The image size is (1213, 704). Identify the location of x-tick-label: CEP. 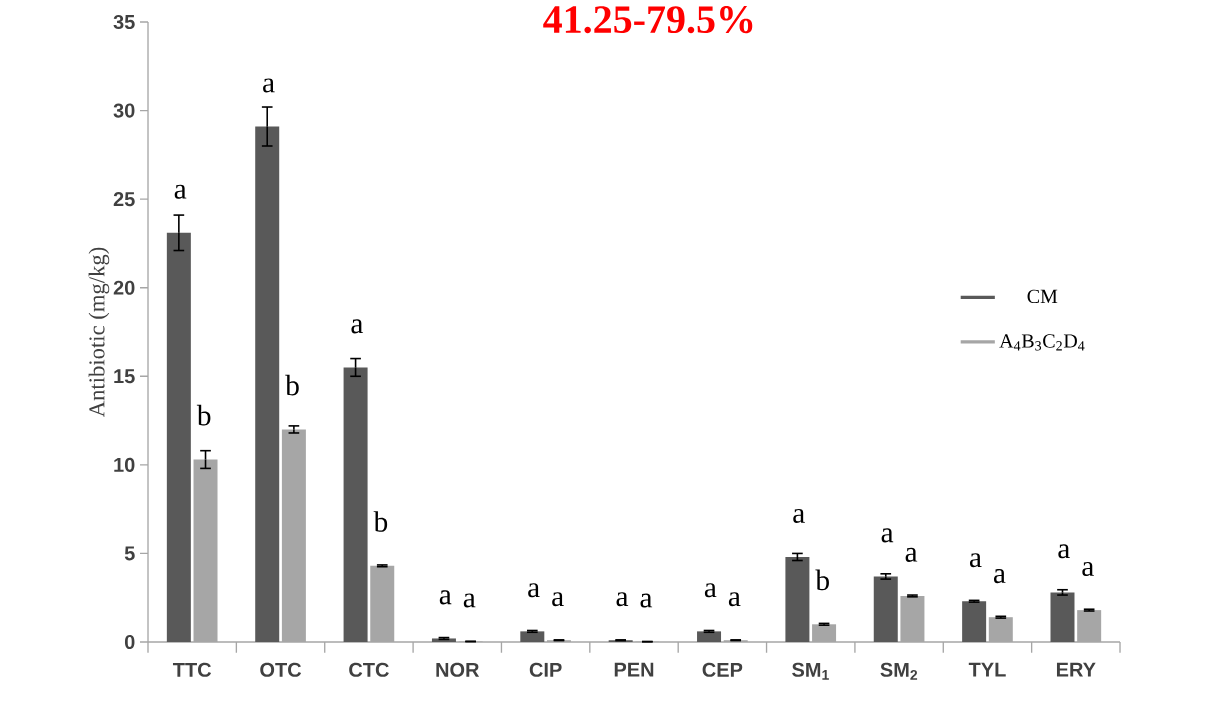
(722, 669).